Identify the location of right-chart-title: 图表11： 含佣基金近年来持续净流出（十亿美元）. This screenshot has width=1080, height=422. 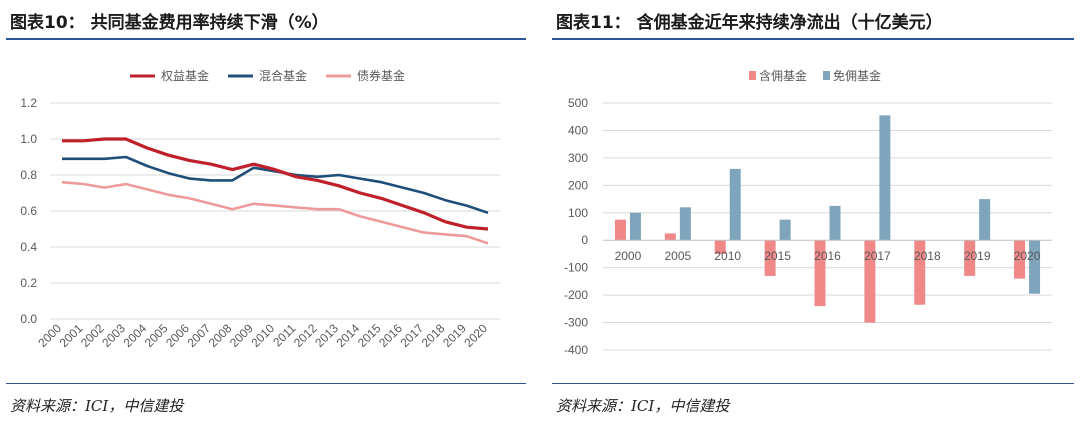
(749, 23).